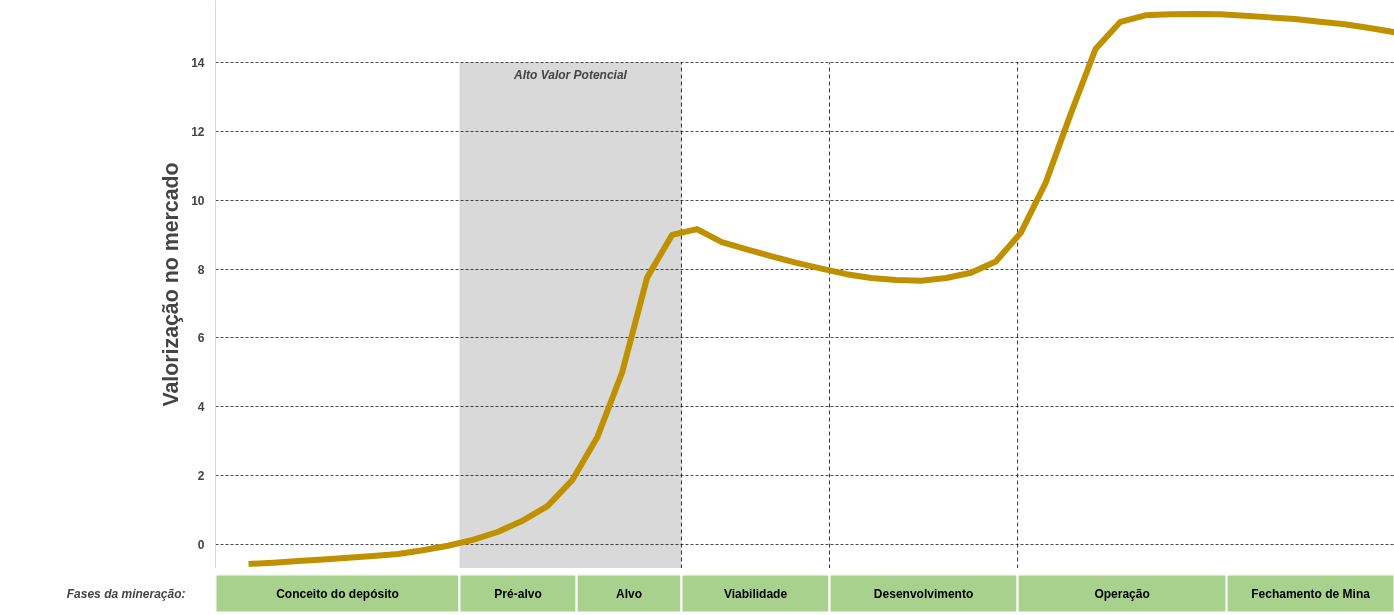 The height and width of the screenshot is (615, 1394). What do you see at coordinates (518, 593) in the screenshot?
I see `text: Pré-alvo` at bounding box center [518, 593].